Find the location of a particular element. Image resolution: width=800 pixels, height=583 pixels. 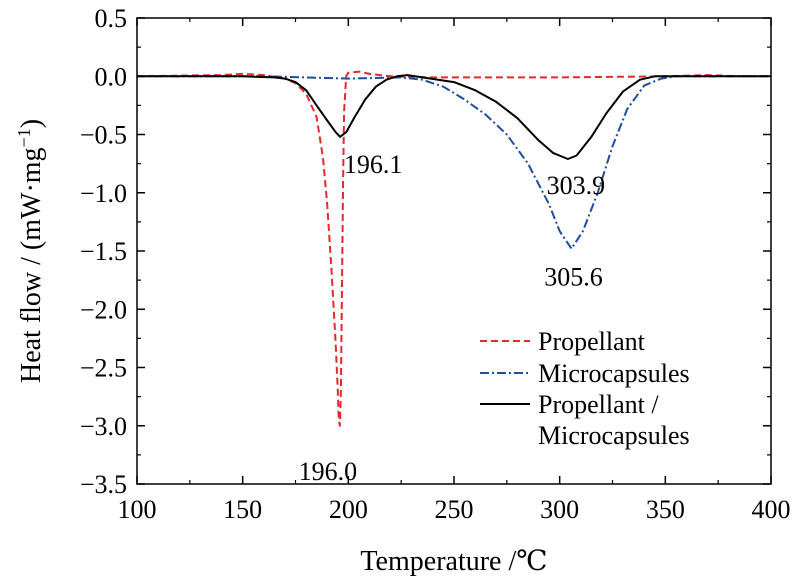

legend-label-propellant-microcapsules-line1: Propellant / is located at coordinates (598, 404).